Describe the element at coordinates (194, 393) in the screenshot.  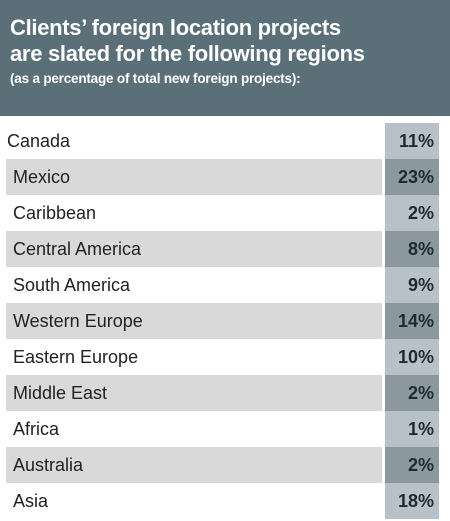
I see `region-label: Middle East` at that location.